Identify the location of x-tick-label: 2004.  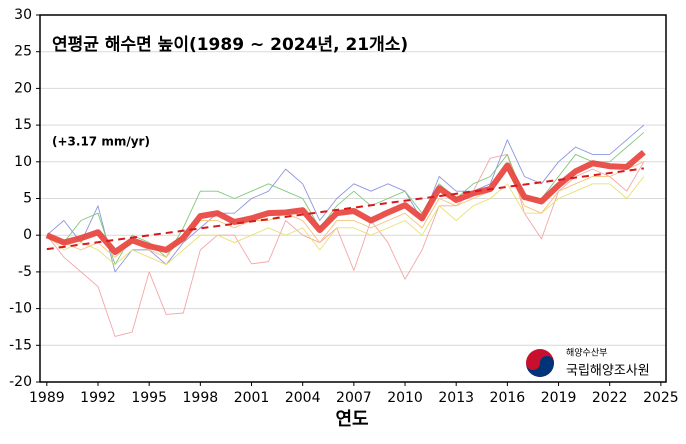
(303, 398).